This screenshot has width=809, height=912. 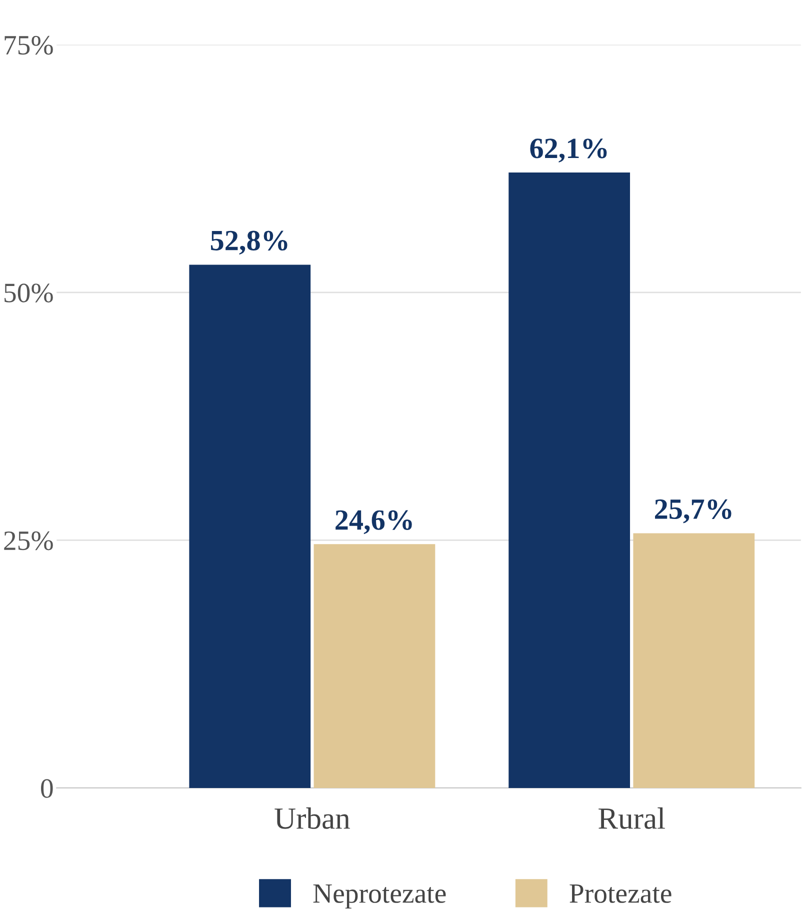 What do you see at coordinates (28, 45) in the screenshot?
I see `y-tick-label: 75%` at bounding box center [28, 45].